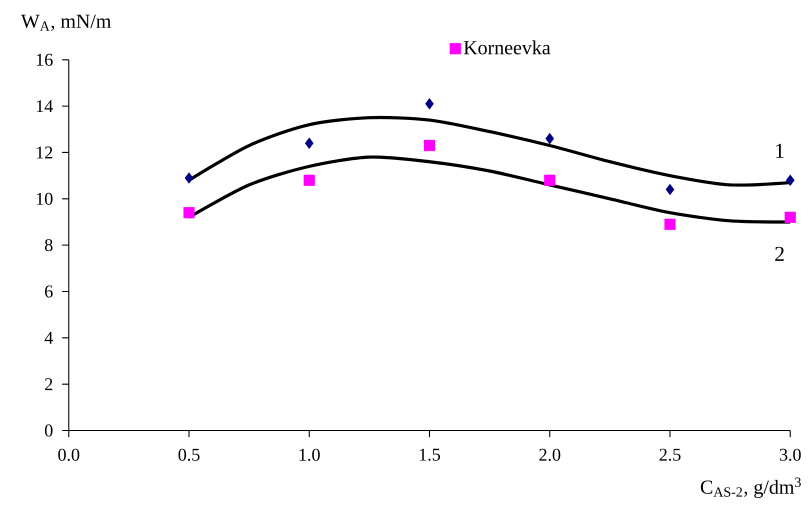  I want to click on y-tick-label: 2, so click(48, 384).